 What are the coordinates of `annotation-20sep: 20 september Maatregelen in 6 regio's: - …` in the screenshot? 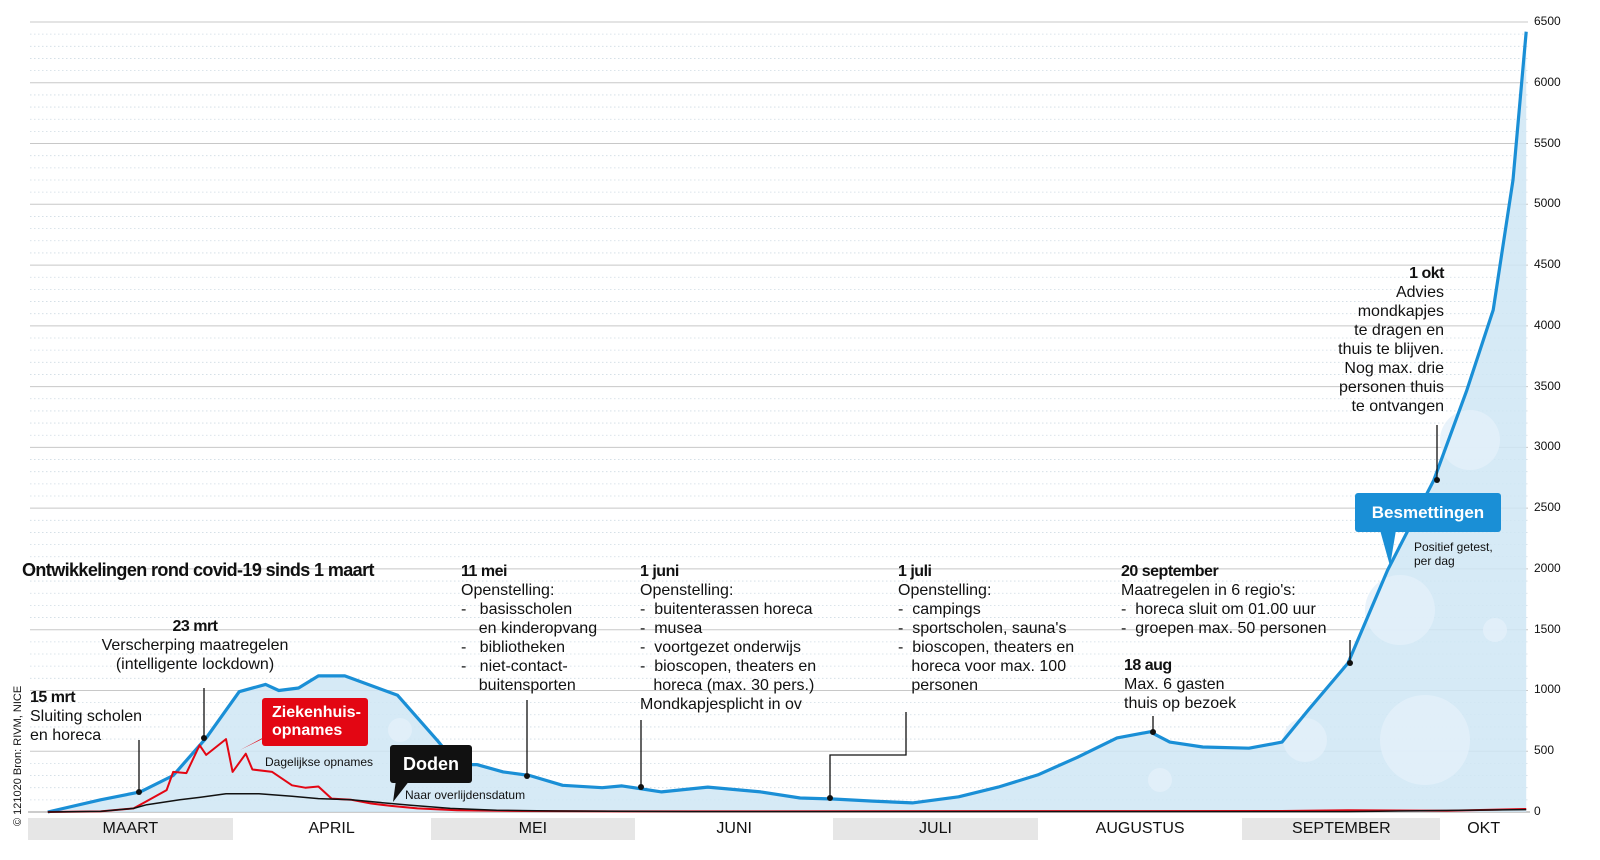 It's located at (1224, 600).